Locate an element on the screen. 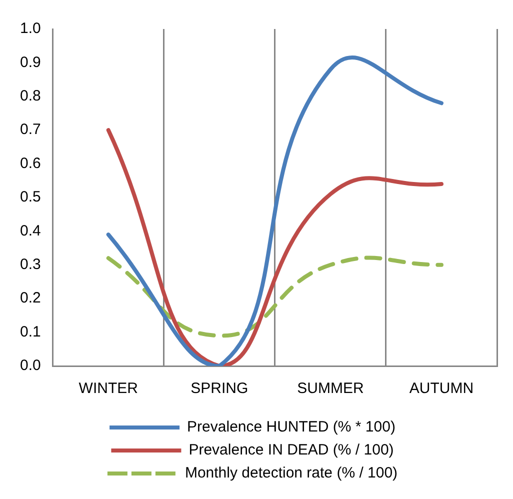 The width and height of the screenshot is (513, 499). y-tick-label: 0.8 is located at coordinates (30, 96).